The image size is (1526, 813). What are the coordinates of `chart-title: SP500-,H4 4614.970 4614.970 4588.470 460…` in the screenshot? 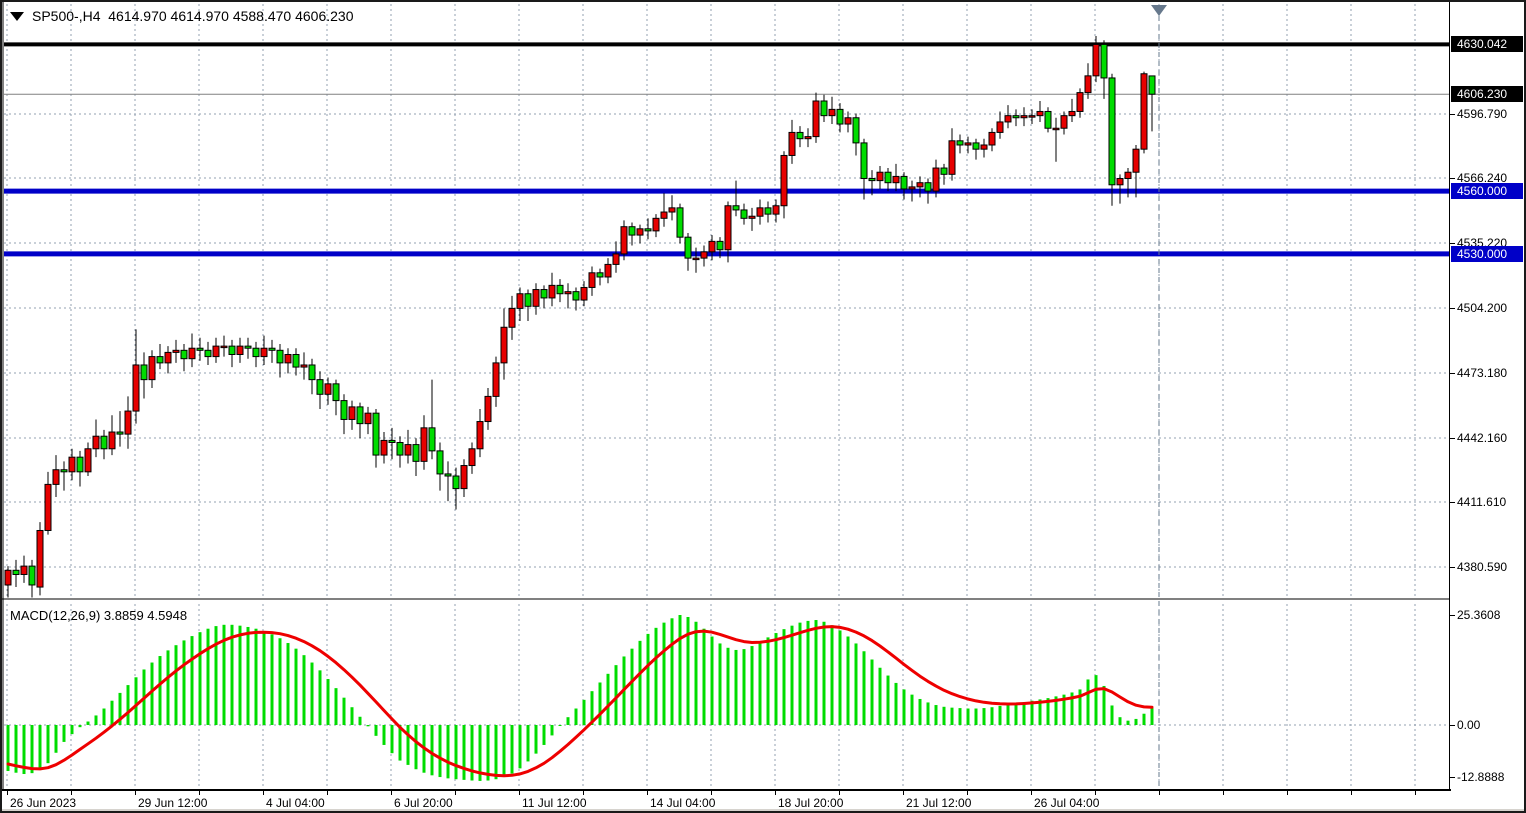 It's located at (182, 16).